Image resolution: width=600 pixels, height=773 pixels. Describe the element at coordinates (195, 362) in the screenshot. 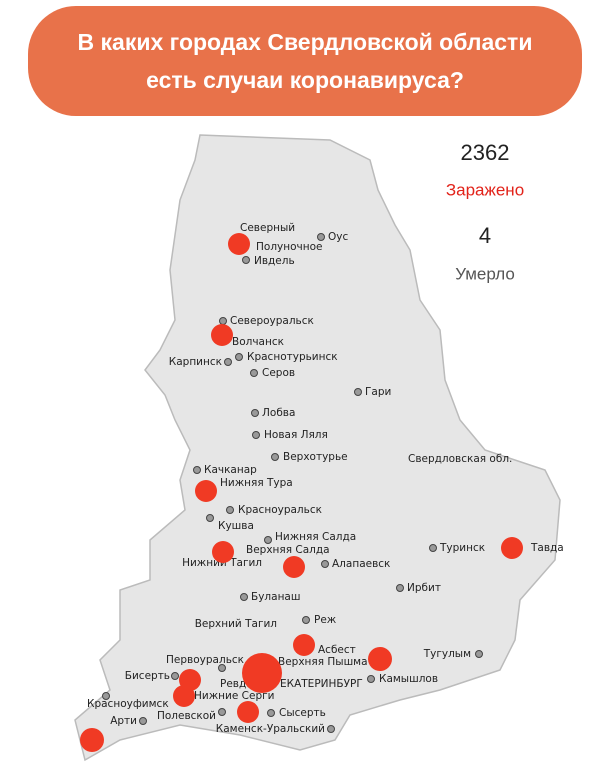

I see `city-label: Карпинск` at that location.